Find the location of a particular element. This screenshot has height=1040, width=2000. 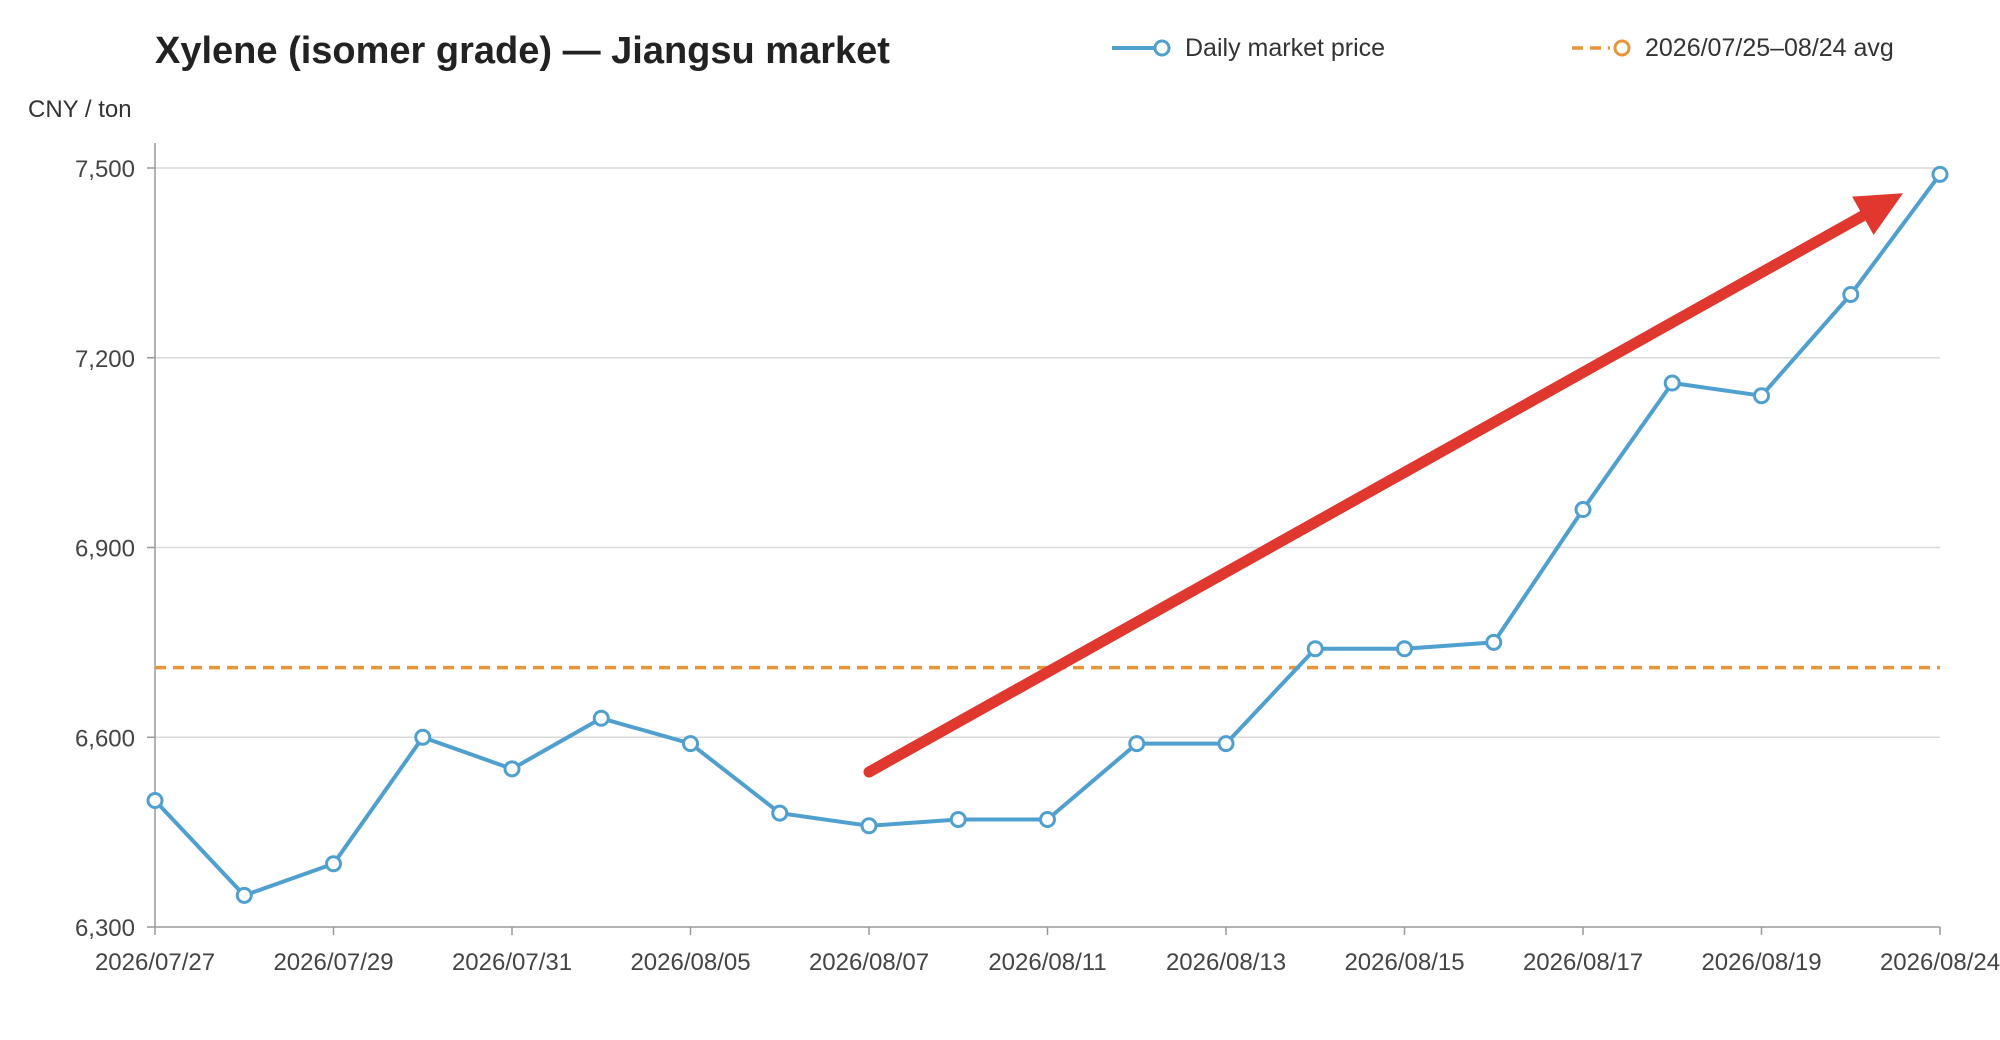

y-axis-unit-label: CNY / ton is located at coordinates (80, 109).